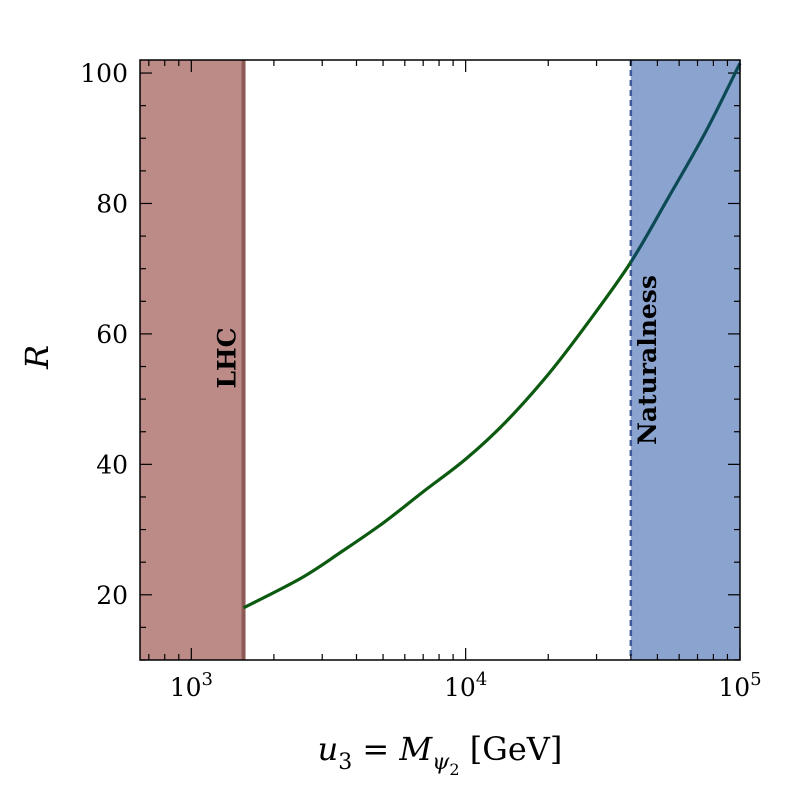 The width and height of the screenshot is (800, 800). Describe the element at coordinates (328, 749) in the screenshot. I see `x-label-var: u` at that location.